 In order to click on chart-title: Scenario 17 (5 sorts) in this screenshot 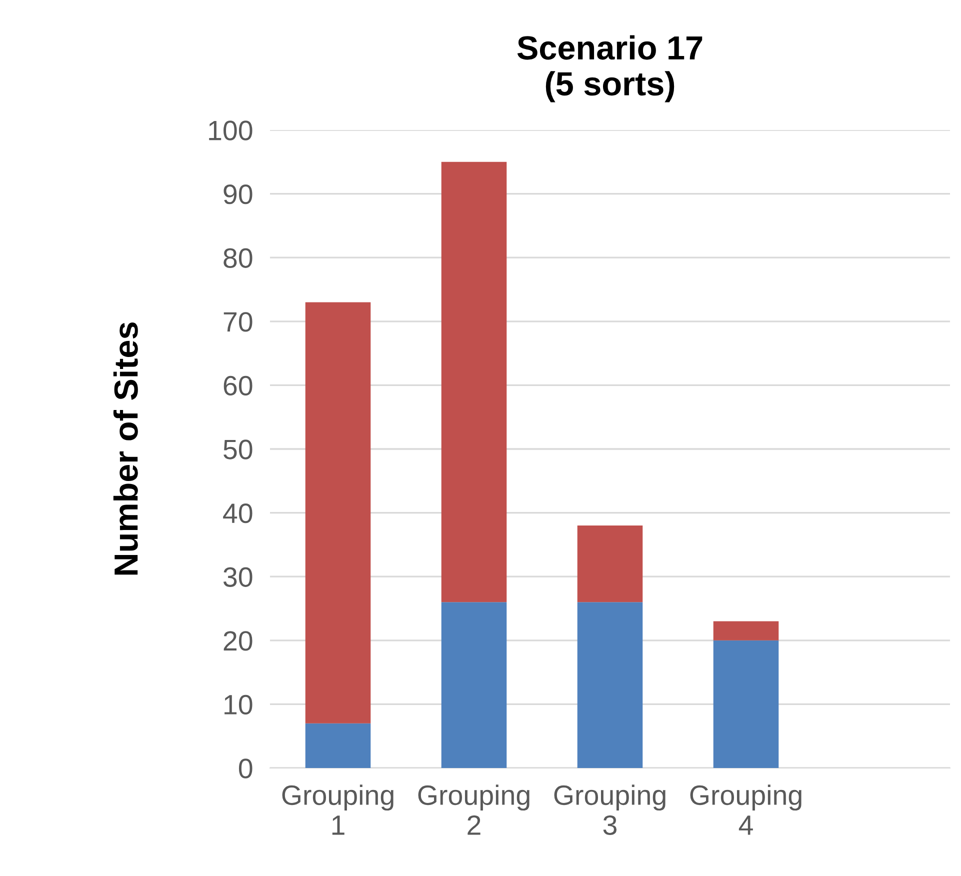, I will do `click(609, 68)`.